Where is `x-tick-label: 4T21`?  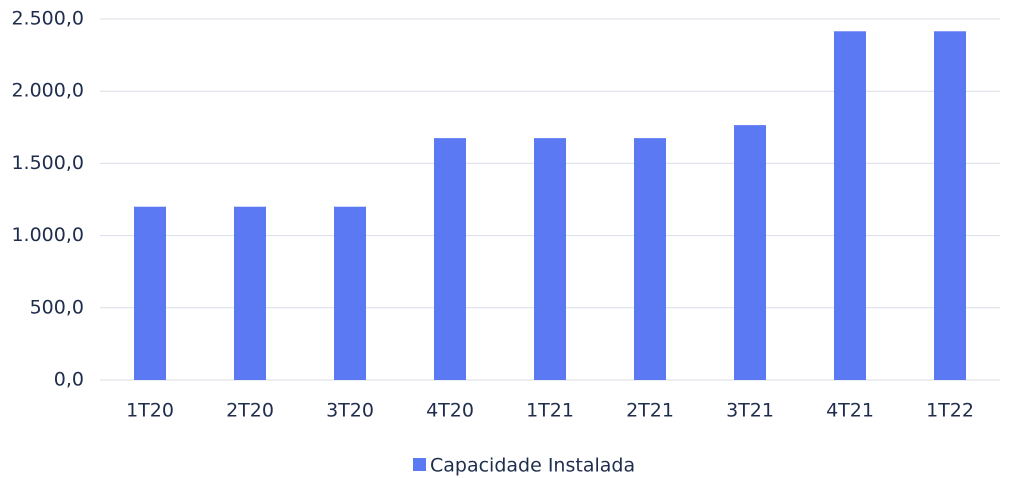 x-tick-label: 4T21 is located at coordinates (850, 411).